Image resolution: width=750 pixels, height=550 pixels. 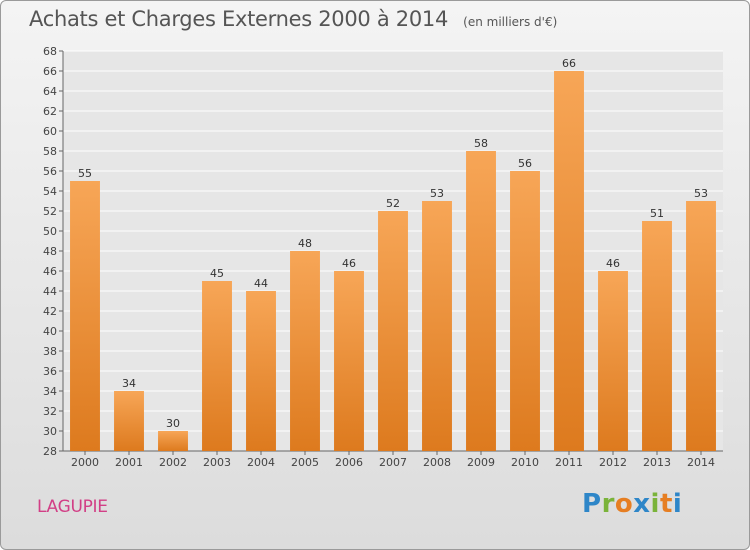 I want to click on bar-2006, so click(x=349, y=361).